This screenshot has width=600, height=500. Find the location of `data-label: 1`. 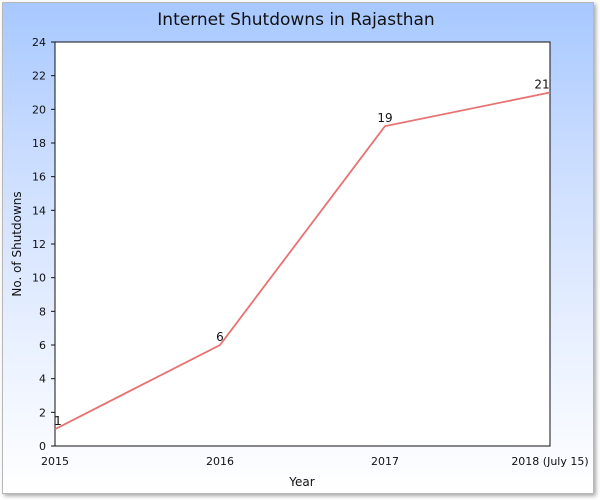

data-label: 1 is located at coordinates (58, 421).